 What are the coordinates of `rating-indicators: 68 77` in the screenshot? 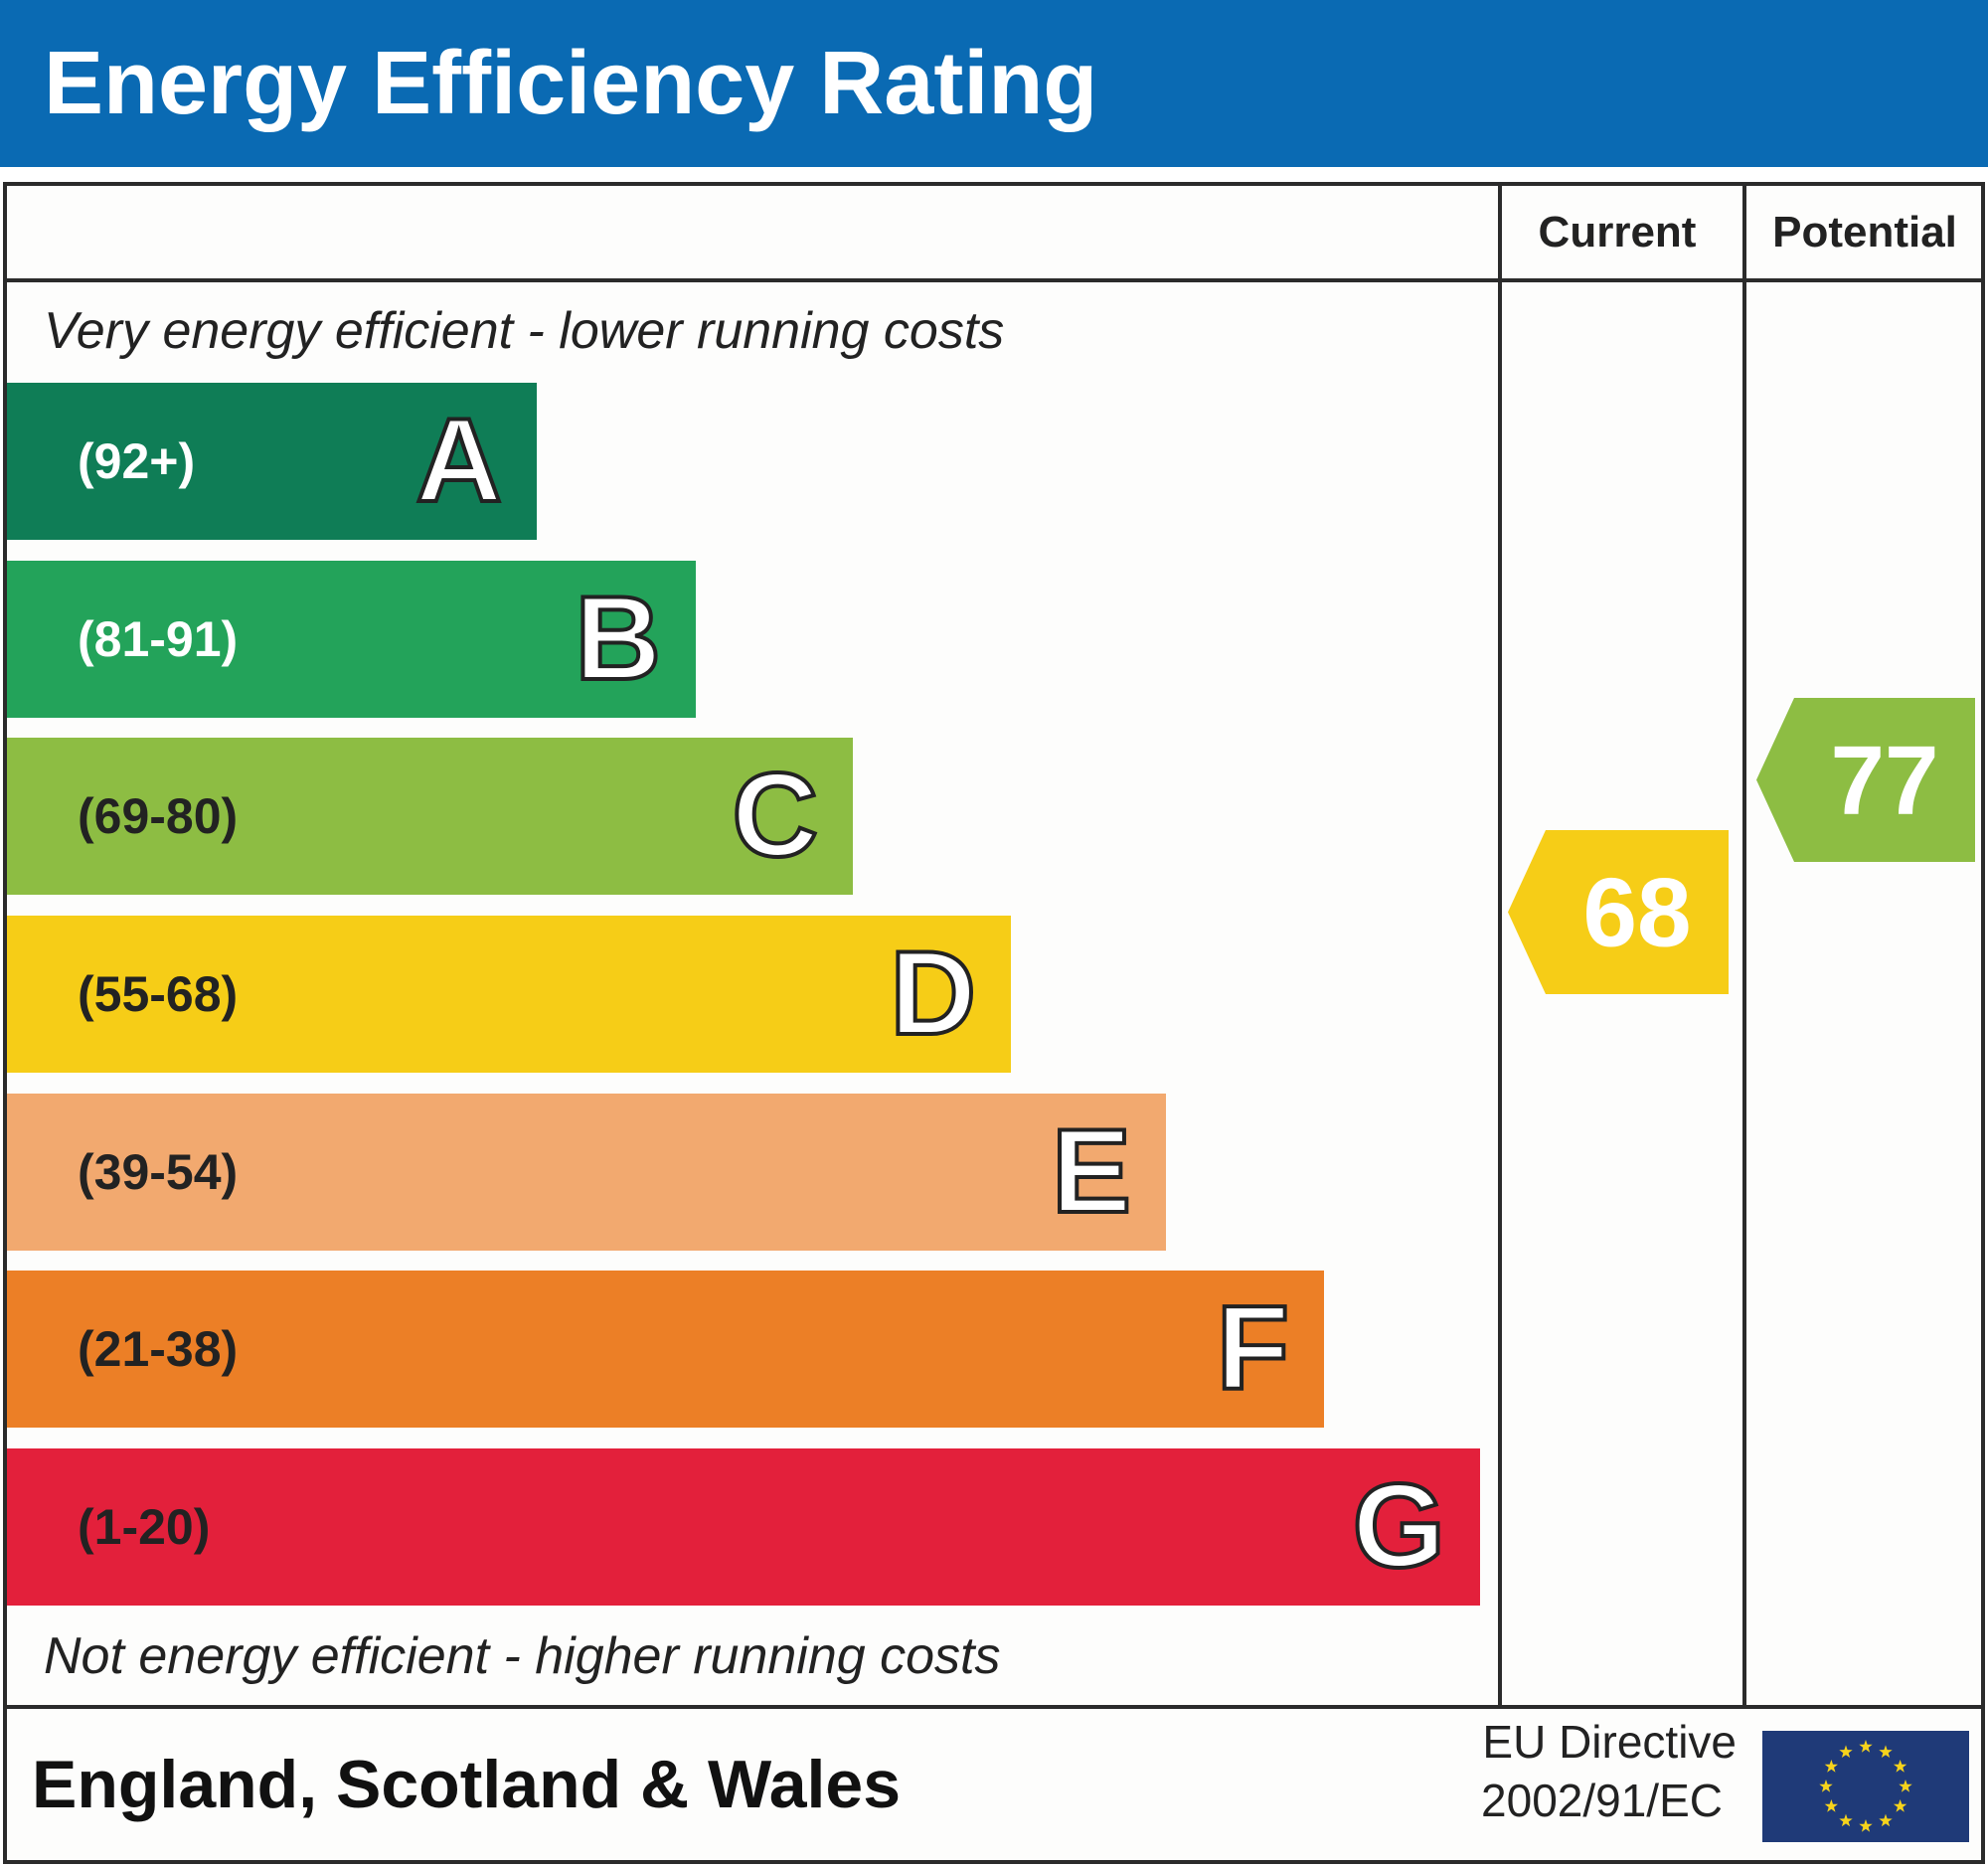 It's located at (1741, 846).